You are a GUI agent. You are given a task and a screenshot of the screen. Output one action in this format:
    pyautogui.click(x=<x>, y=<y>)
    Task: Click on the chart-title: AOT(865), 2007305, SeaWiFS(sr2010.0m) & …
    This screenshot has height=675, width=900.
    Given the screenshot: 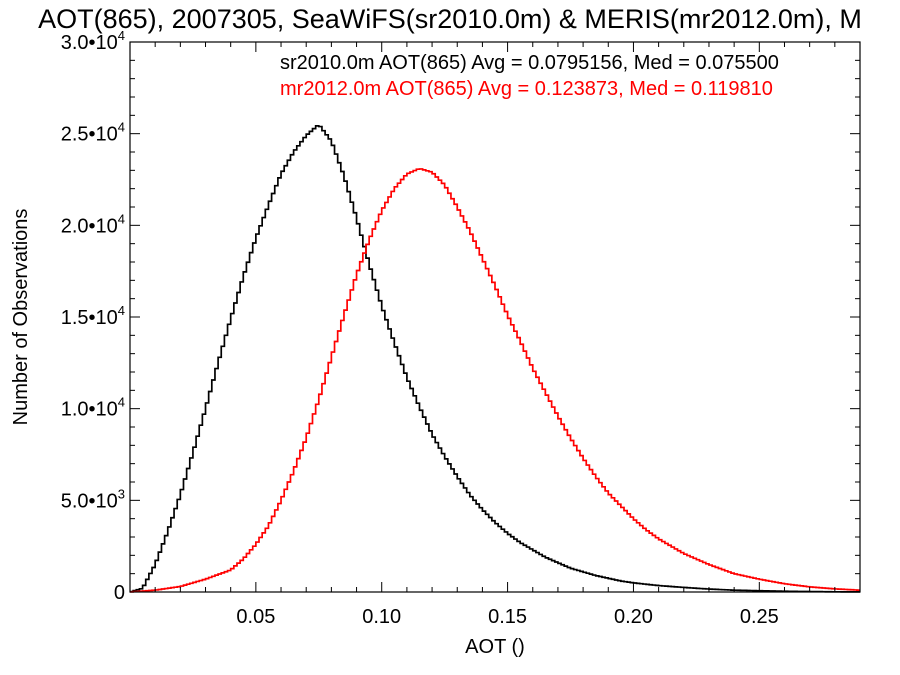 What is the action you would take?
    pyautogui.click(x=450, y=19)
    